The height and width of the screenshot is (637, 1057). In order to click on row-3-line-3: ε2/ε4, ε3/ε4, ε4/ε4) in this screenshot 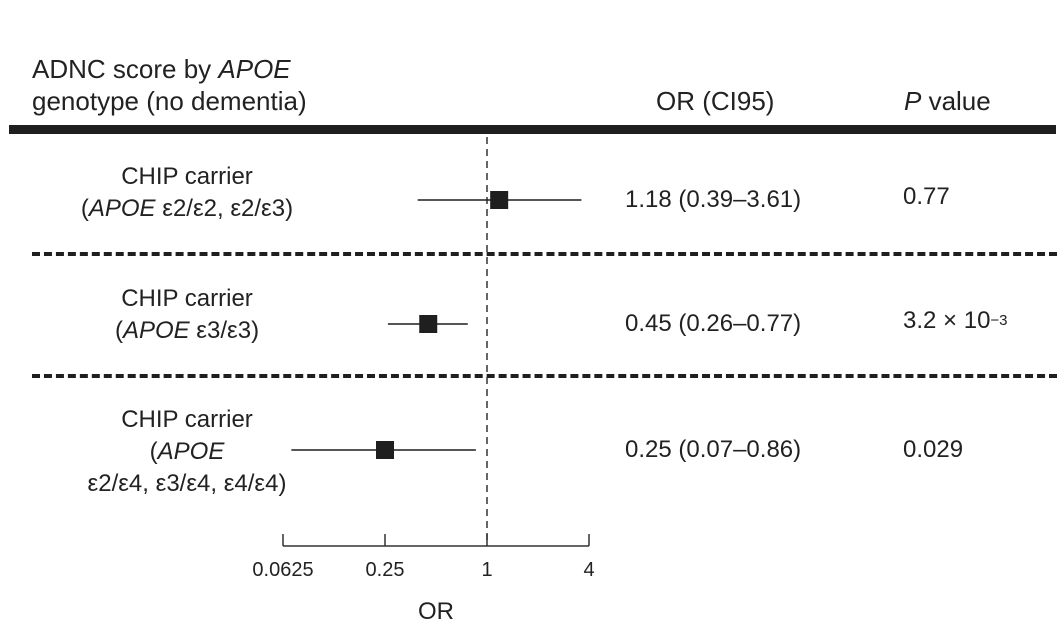, I will do `click(187, 483)`.